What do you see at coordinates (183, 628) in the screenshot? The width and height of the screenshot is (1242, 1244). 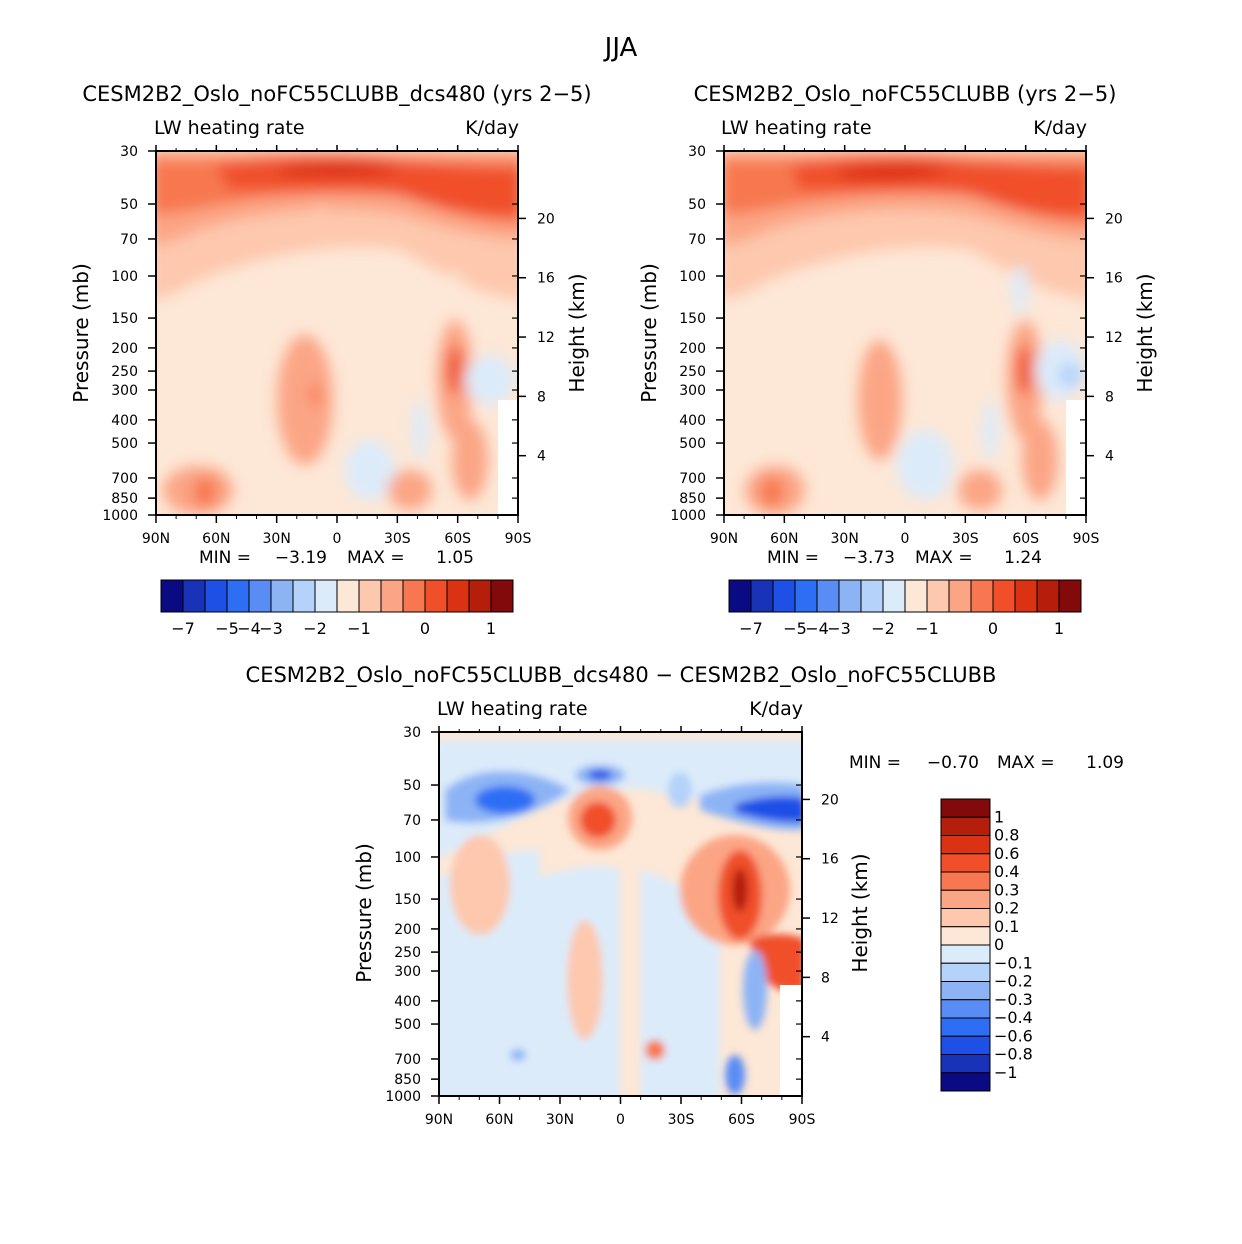 I see `colorbar-label: −7` at bounding box center [183, 628].